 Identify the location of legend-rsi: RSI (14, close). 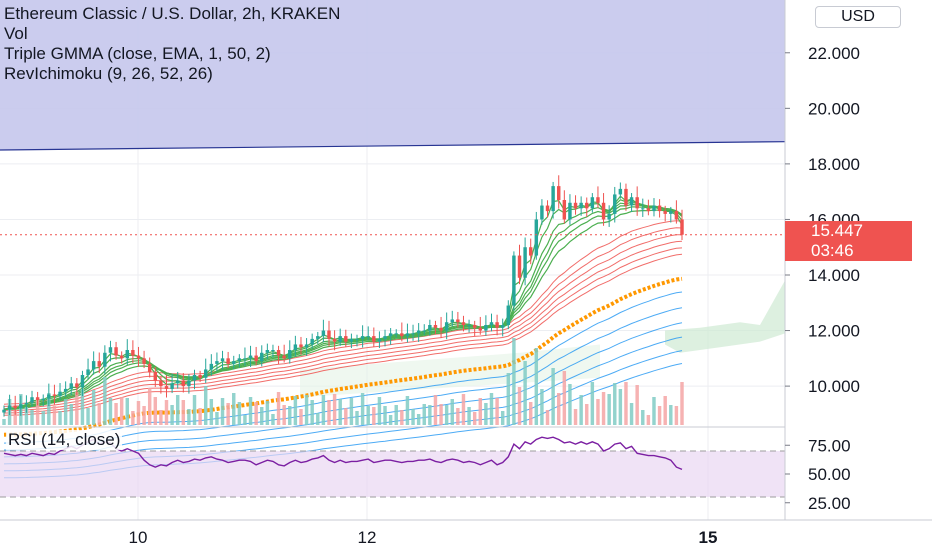
(64, 440).